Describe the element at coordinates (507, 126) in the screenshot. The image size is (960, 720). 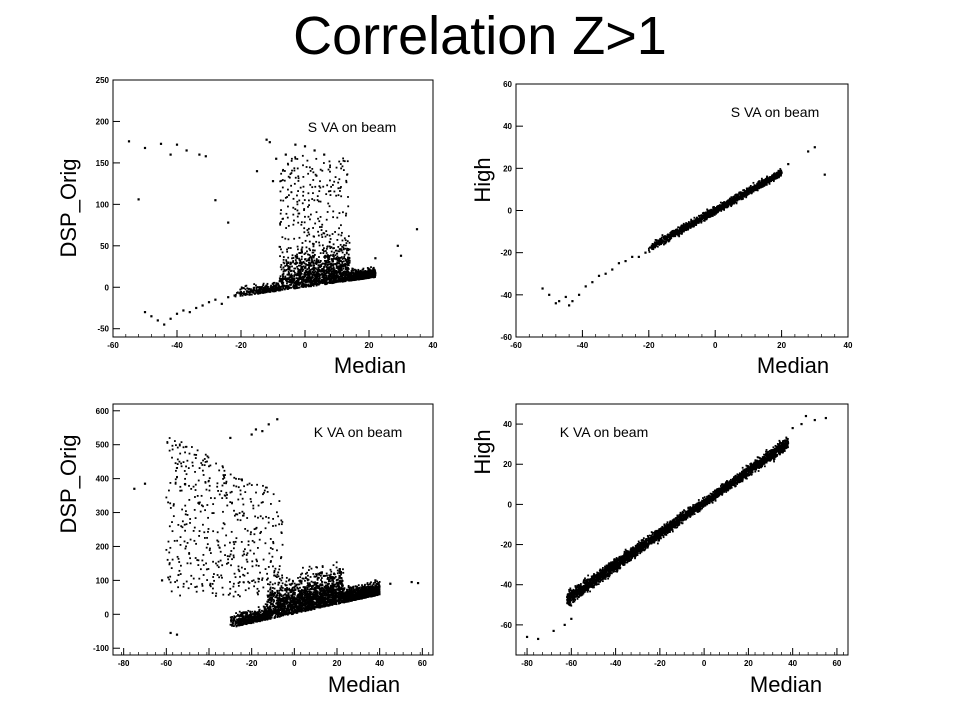
I see `y-tick-label: 40` at that location.